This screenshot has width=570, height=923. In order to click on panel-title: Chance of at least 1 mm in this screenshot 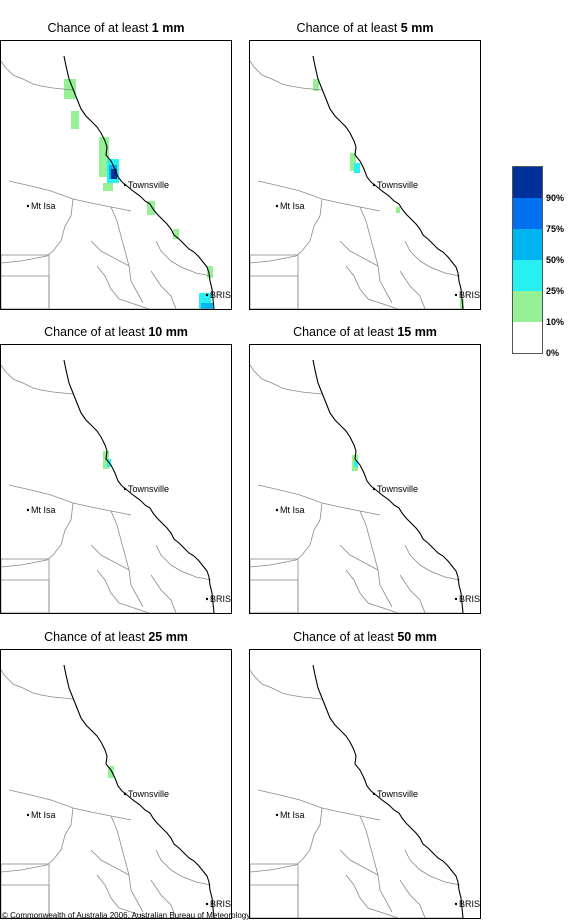, I will do `click(116, 28)`.